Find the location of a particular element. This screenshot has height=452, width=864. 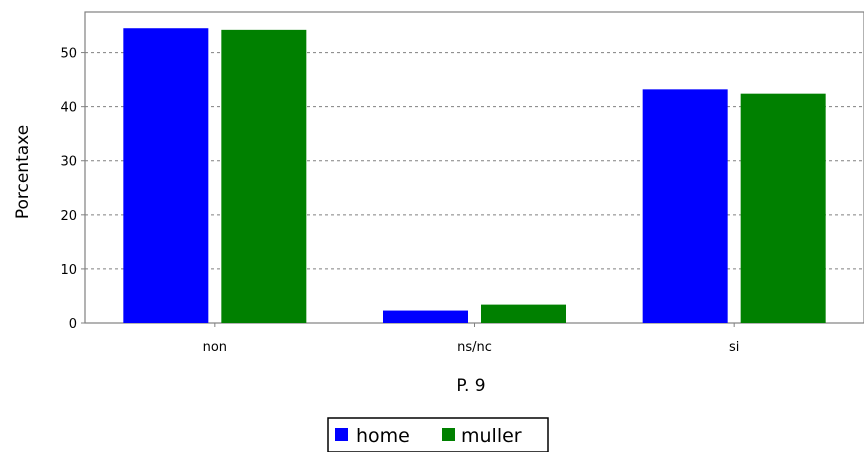

bar-muller-si is located at coordinates (783, 208).